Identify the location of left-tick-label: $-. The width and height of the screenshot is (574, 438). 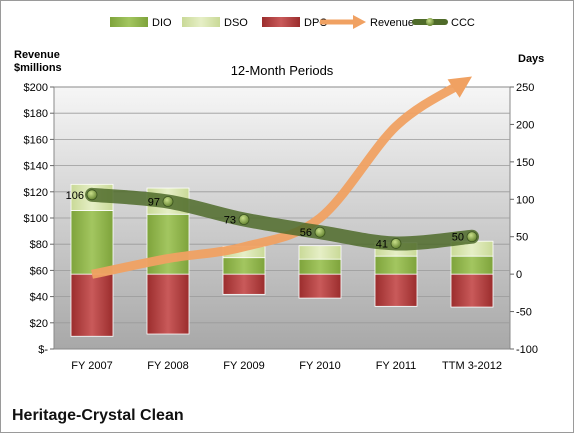
(43, 350).